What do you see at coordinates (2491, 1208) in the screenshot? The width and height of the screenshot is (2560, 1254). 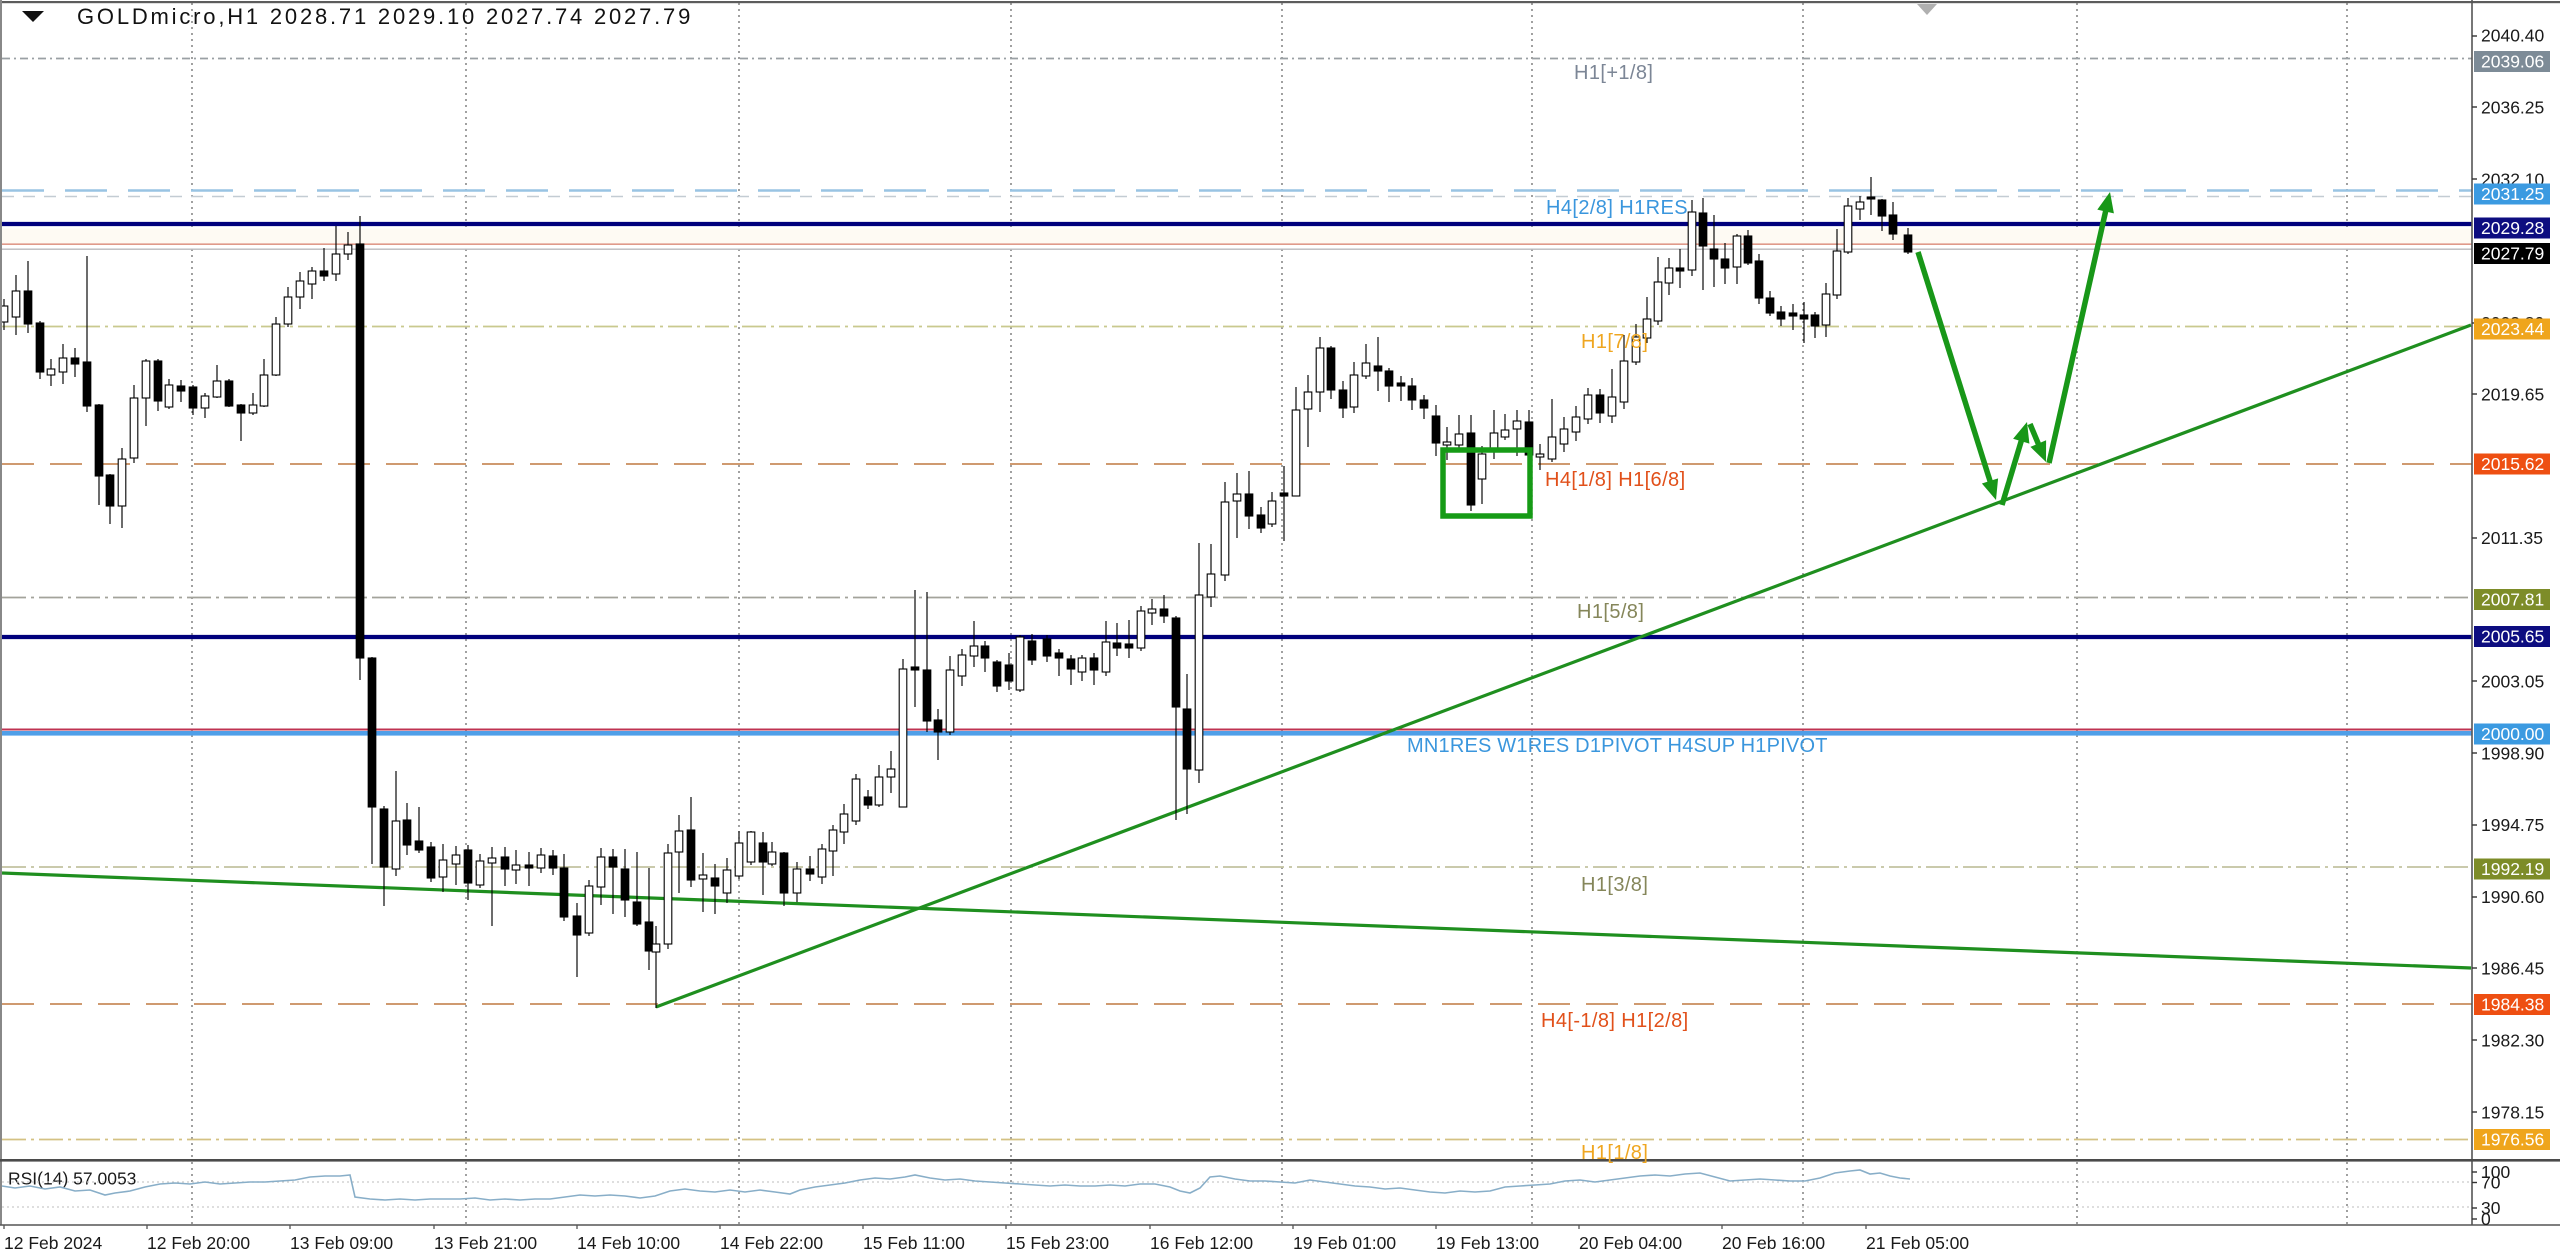 I see `svg-text: 30` at bounding box center [2491, 1208].